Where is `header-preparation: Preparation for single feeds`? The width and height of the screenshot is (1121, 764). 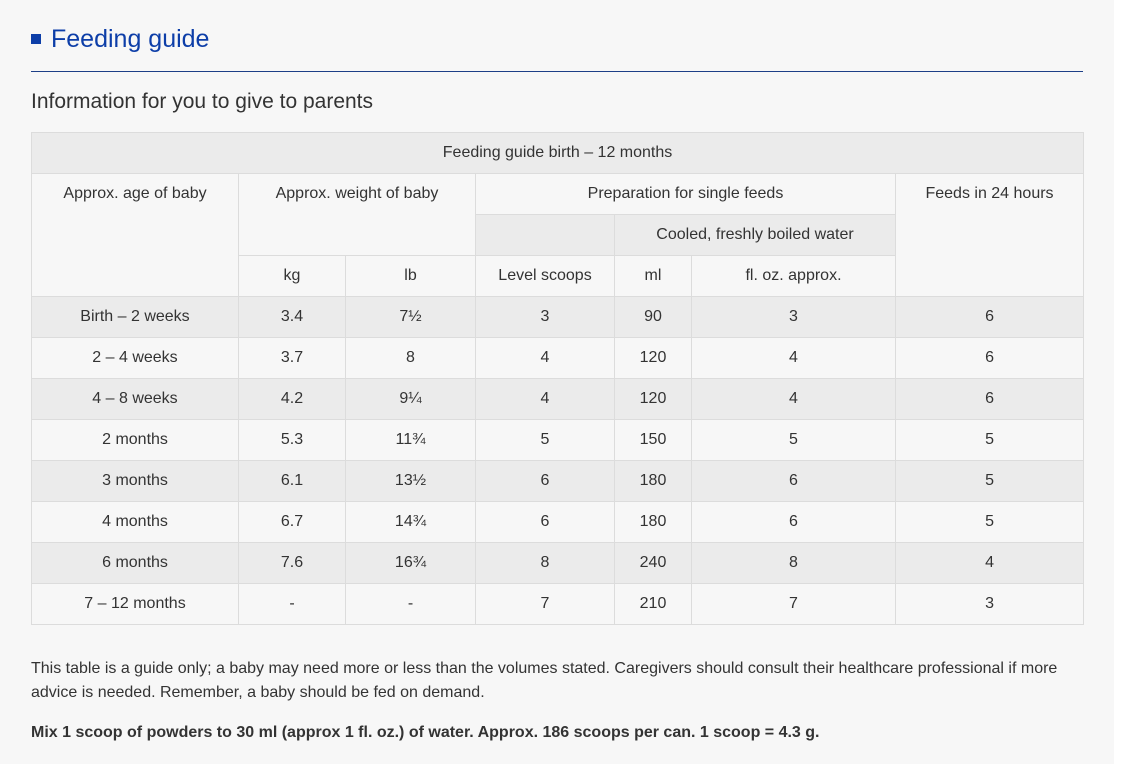
header-preparation: Preparation for single feeds is located at coordinates (685, 194).